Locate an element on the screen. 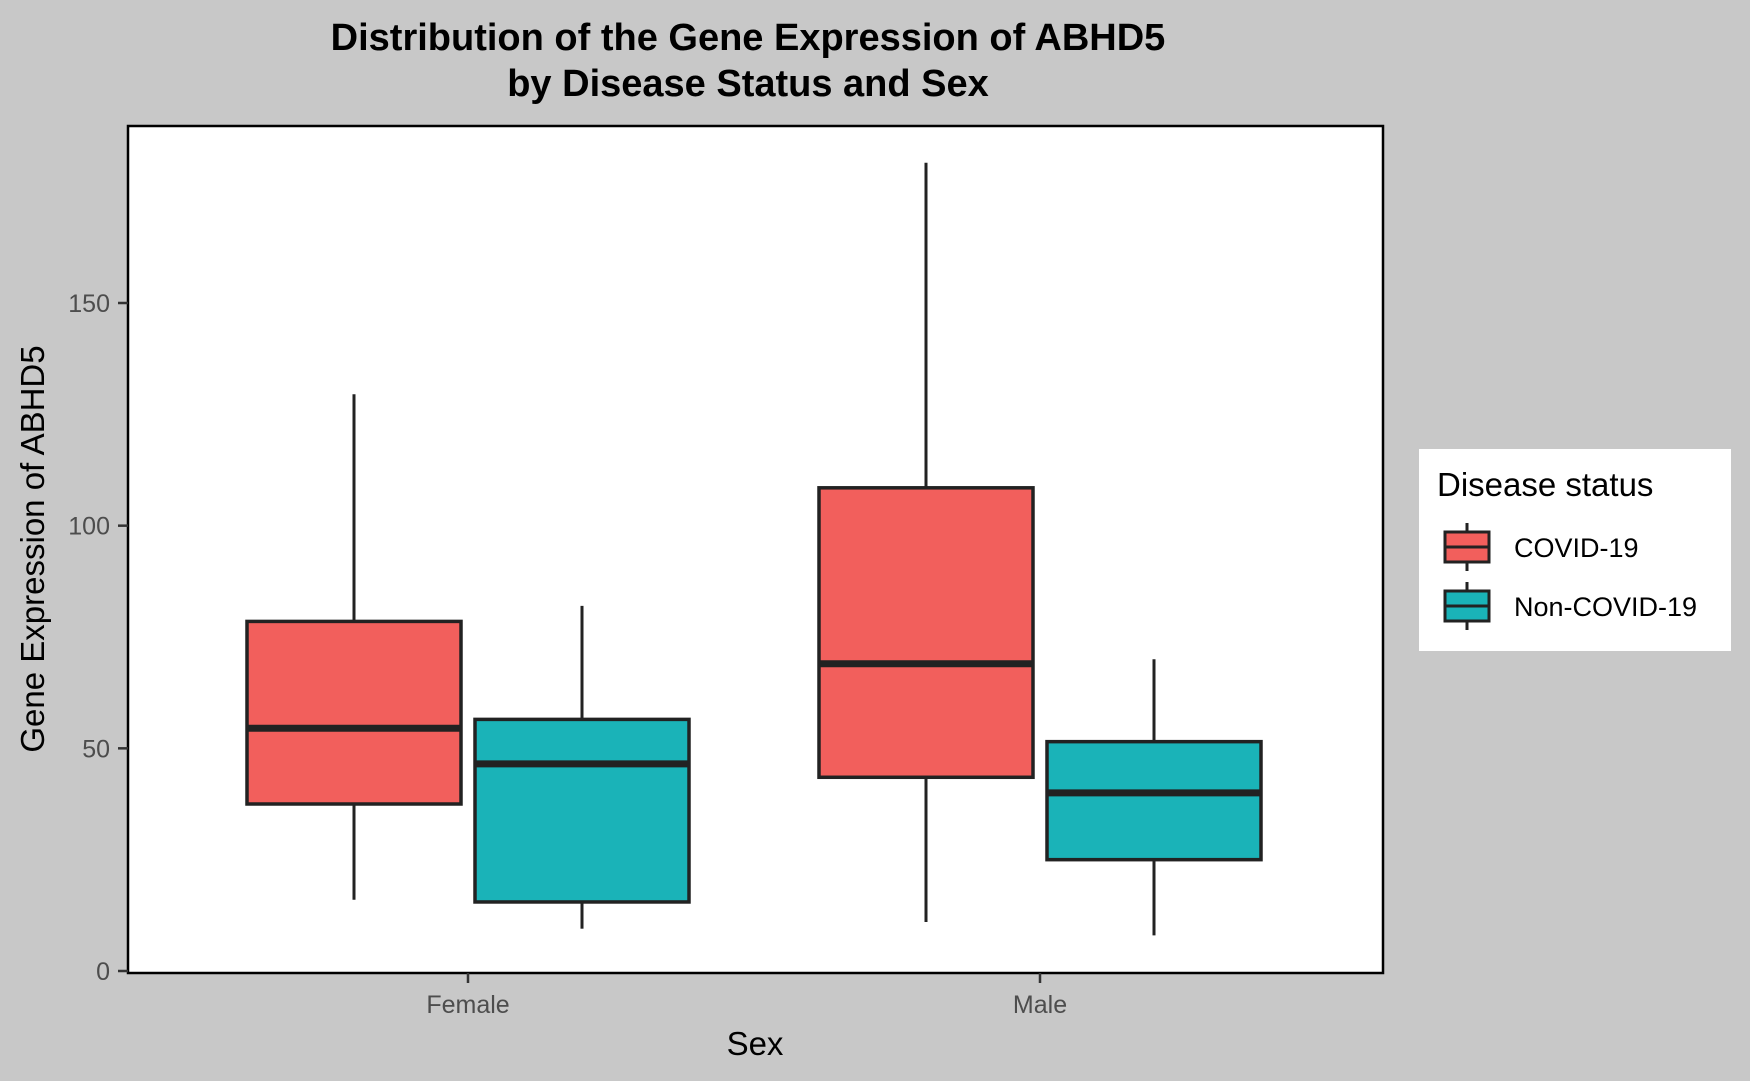 This screenshot has width=1750, height=1081. y-axis-title: Gene Expression of ABHD5 is located at coordinates (32, 548).